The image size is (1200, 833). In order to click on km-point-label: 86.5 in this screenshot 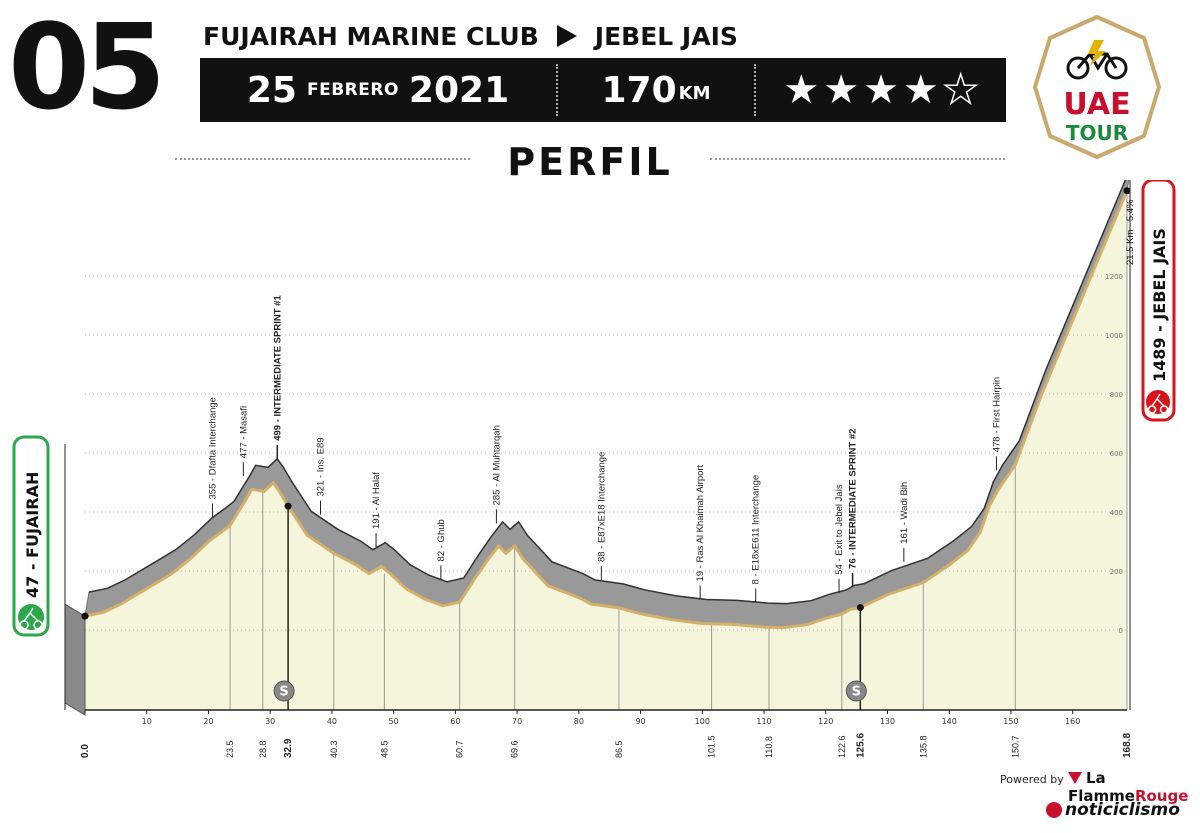, I will do `click(619, 749)`.